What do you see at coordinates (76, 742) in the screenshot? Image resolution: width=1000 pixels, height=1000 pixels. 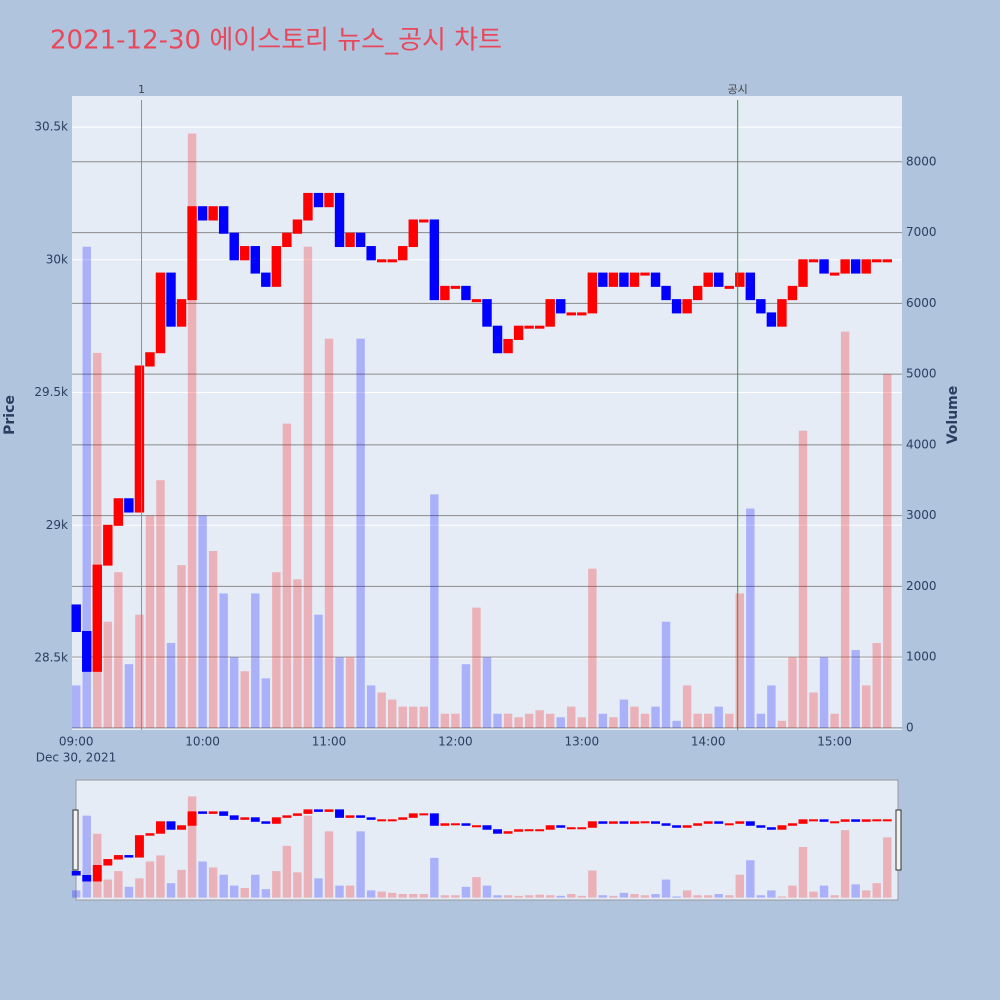 I see `x-tick-label: 09:00` at bounding box center [76, 742].